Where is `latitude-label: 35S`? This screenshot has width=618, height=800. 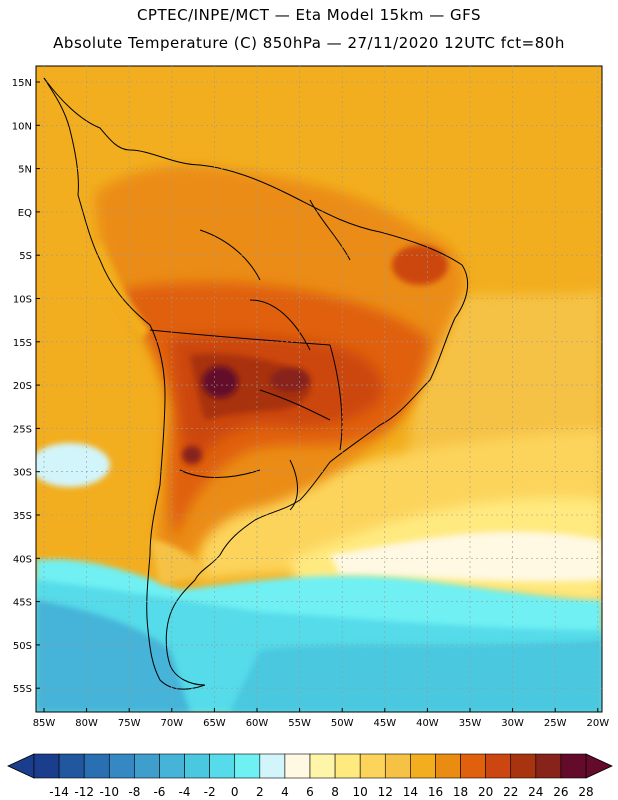 latitude-label: 35S is located at coordinates (22, 516).